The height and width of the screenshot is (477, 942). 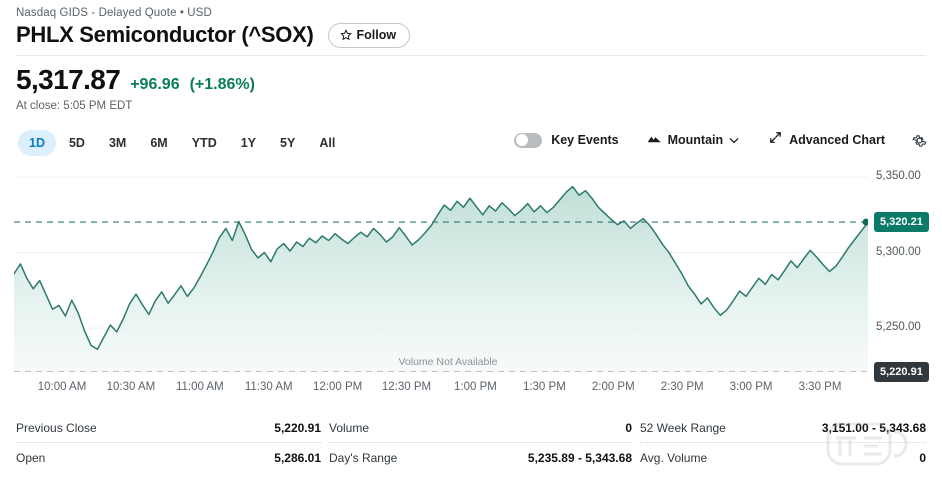 I want to click on title-row: PHLX Semiconductor (^SOX) Follow, so click(x=213, y=35).